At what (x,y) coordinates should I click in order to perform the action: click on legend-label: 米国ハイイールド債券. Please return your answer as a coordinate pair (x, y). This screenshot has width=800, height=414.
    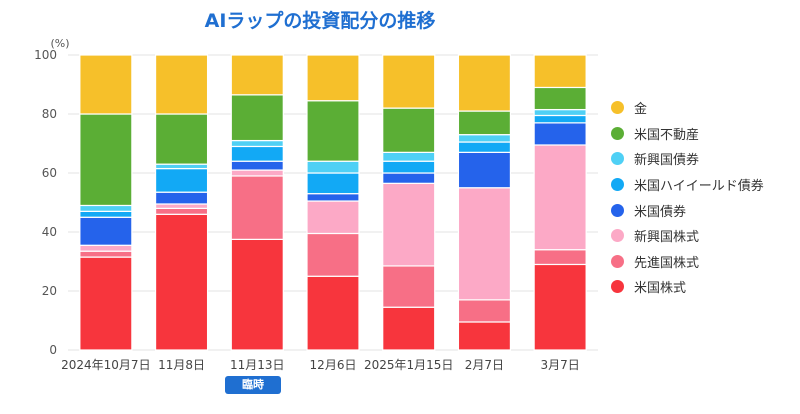
    Looking at the image, I should click on (699, 187).